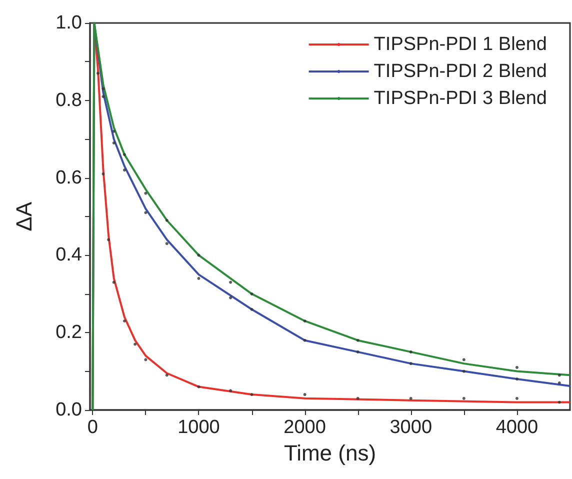 The image size is (572, 479). What do you see at coordinates (305, 427) in the screenshot?
I see `x-tick-label: 2000` at bounding box center [305, 427].